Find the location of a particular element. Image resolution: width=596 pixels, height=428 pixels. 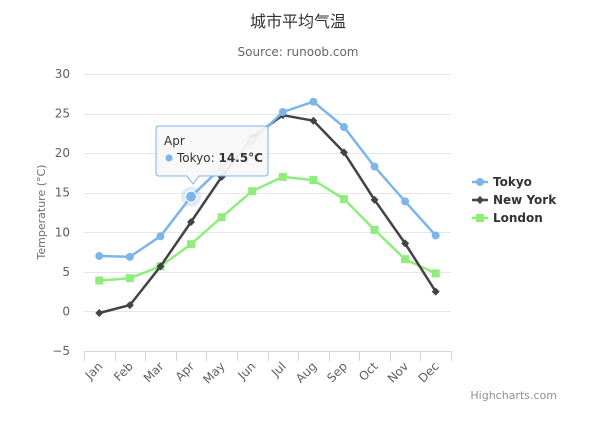

x-tick-label: Jan is located at coordinates (94, 371).